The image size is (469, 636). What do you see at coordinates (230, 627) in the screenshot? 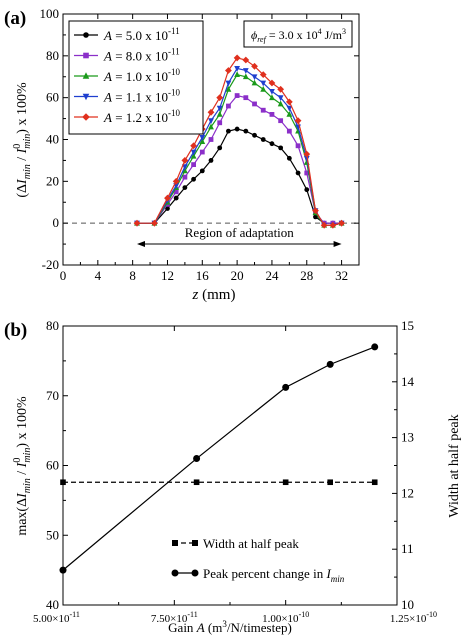
I see `x-axis-label-b: Gain A (m3/N/timestep)` at bounding box center [230, 627].